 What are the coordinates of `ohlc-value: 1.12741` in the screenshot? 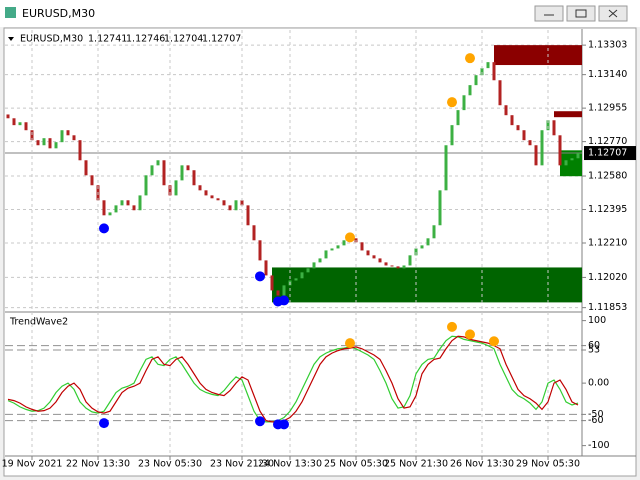 It's located at (107, 39).